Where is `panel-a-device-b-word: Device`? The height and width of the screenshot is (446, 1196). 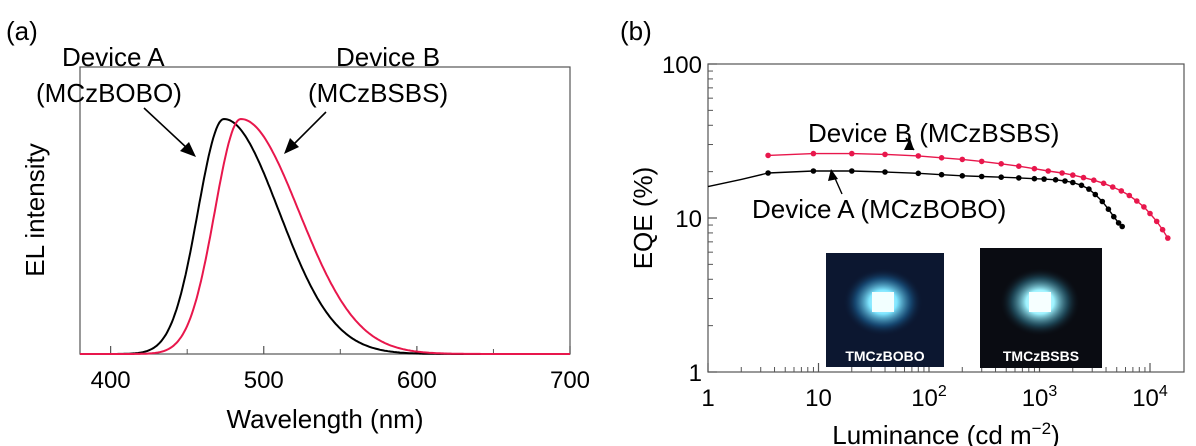
panel-a-device-b-word: Device is located at coordinates (379, 57).